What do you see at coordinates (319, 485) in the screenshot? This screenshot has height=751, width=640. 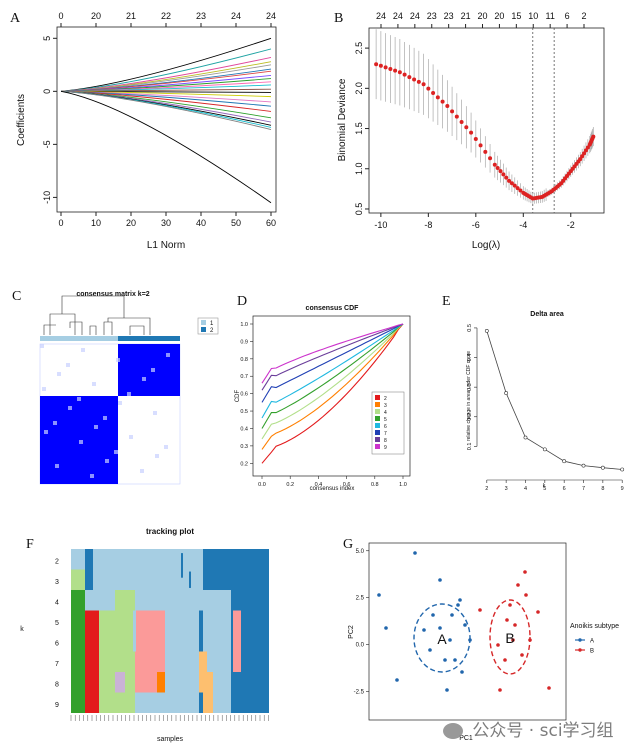 I see `x-tick-label: 0.4` at bounding box center [319, 485].